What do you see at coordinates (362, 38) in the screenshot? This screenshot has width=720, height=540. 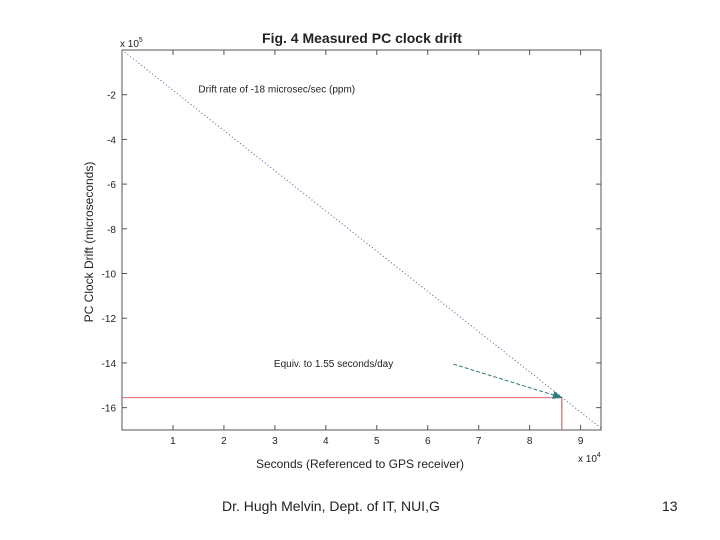 I see `chart-title: Fig. 4 Measured PC clock drift` at bounding box center [362, 38].